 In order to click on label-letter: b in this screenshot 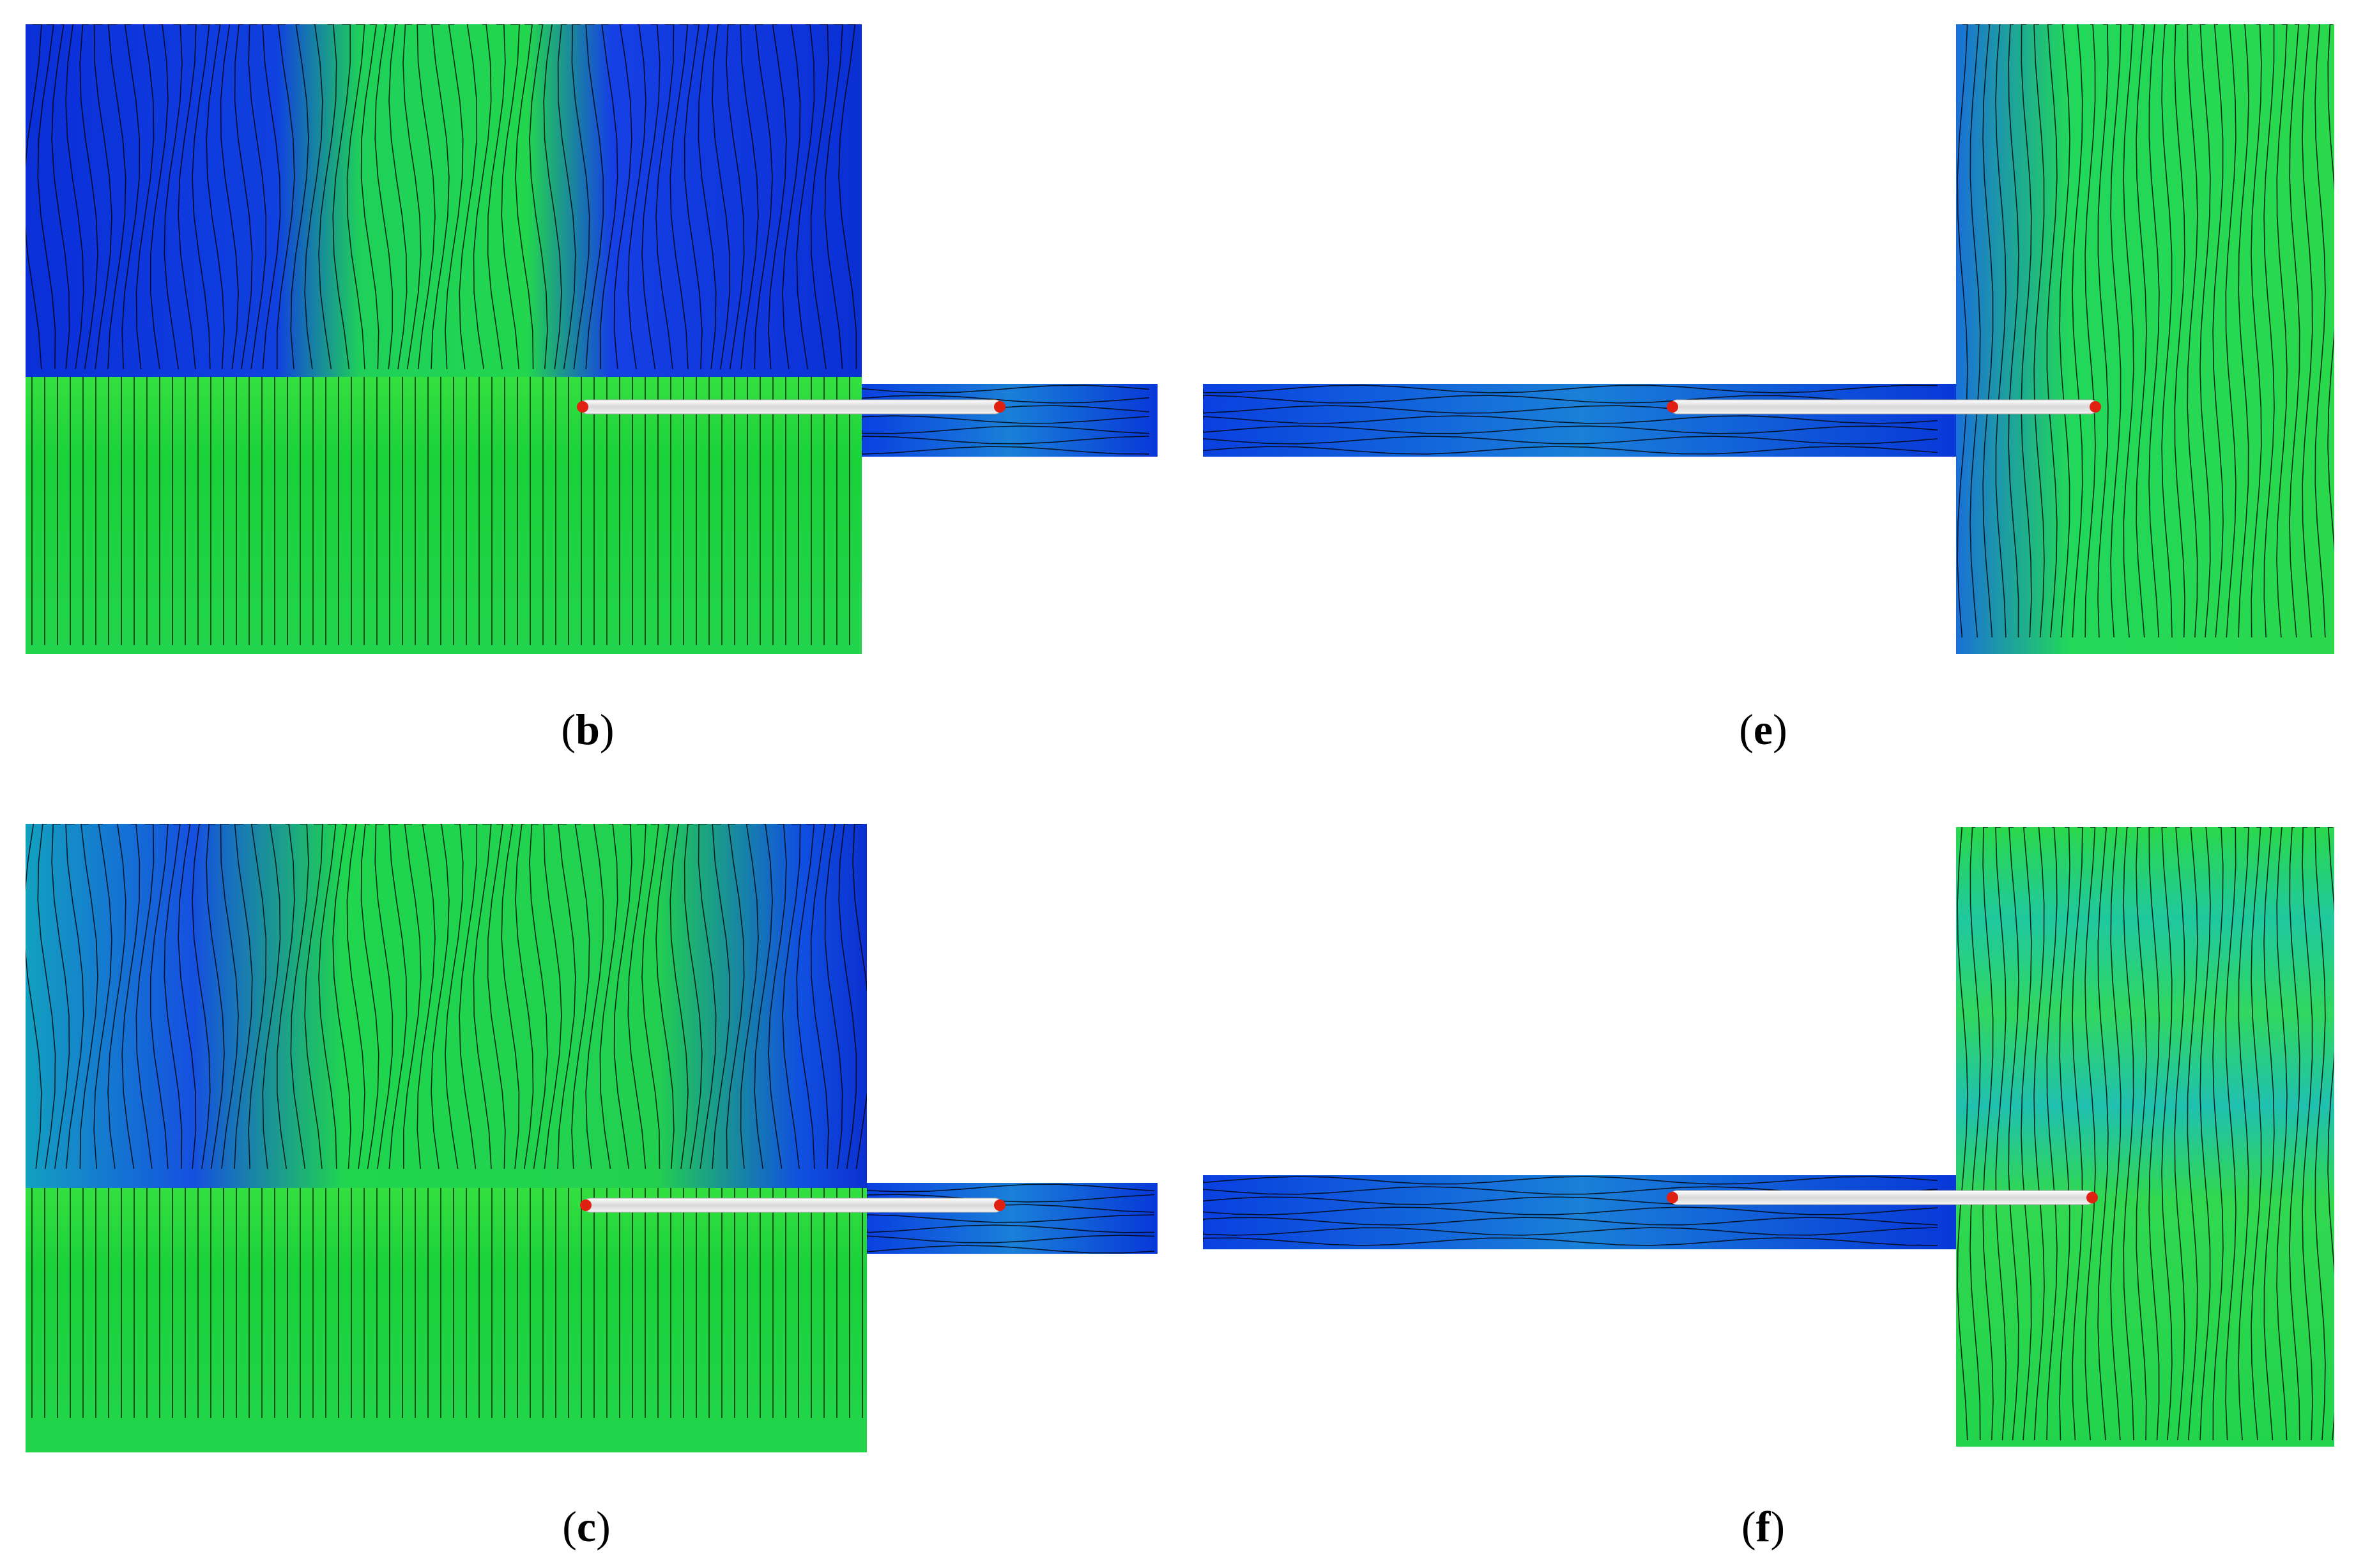, I will do `click(588, 729)`.